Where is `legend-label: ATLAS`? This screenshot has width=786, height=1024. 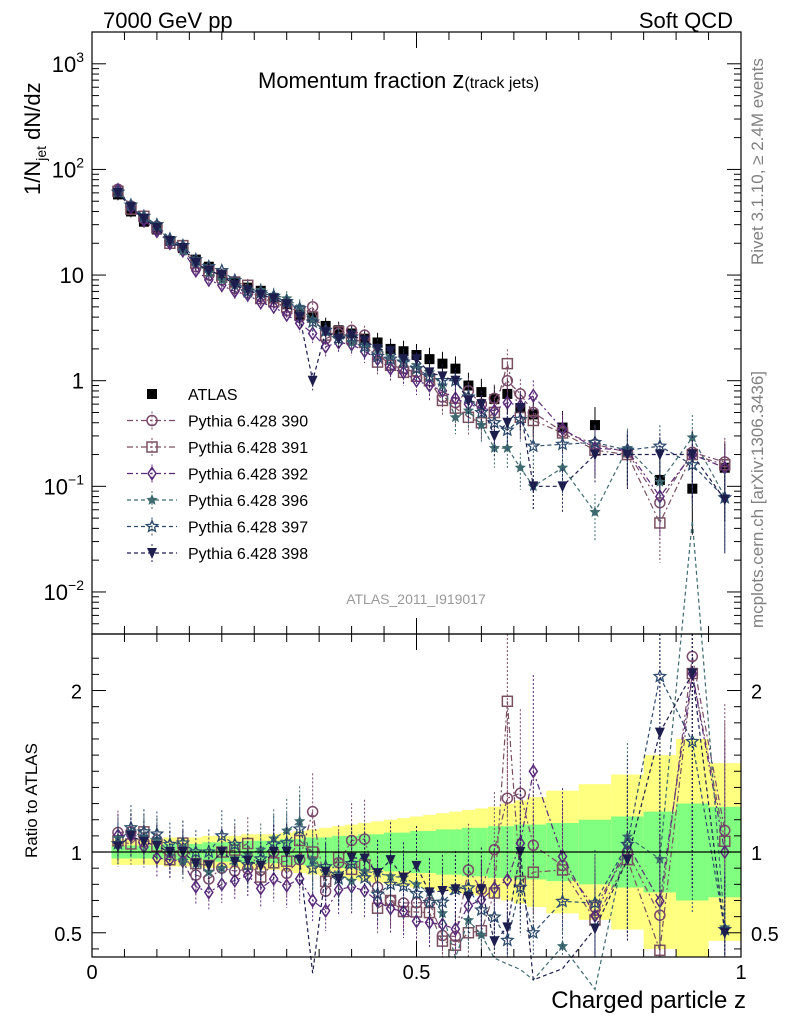
legend-label: ATLAS is located at coordinates (213, 395).